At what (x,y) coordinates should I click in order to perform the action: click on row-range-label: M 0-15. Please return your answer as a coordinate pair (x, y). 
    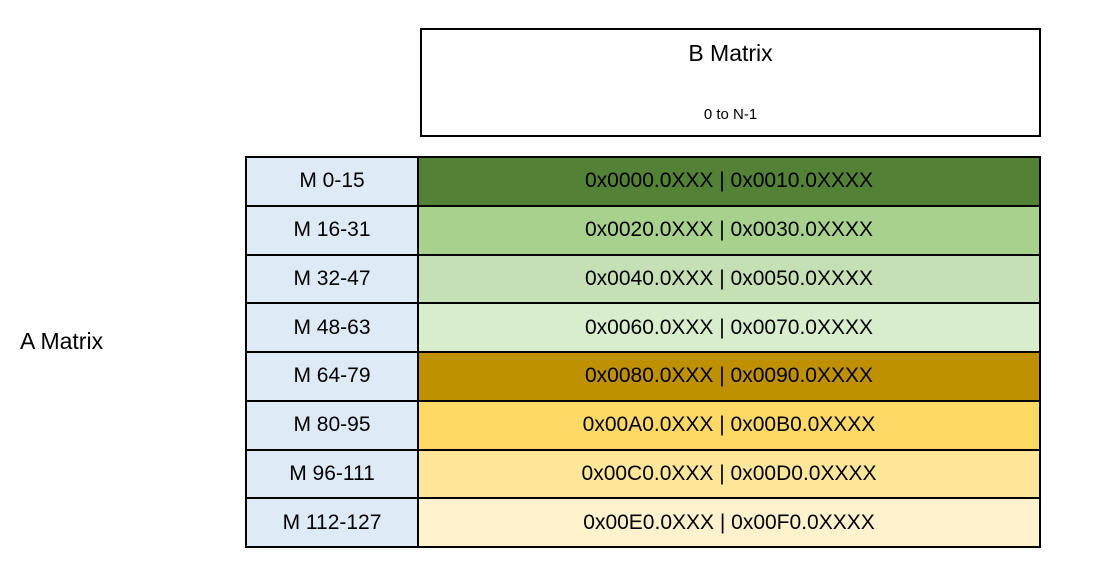
    Looking at the image, I should click on (333, 181).